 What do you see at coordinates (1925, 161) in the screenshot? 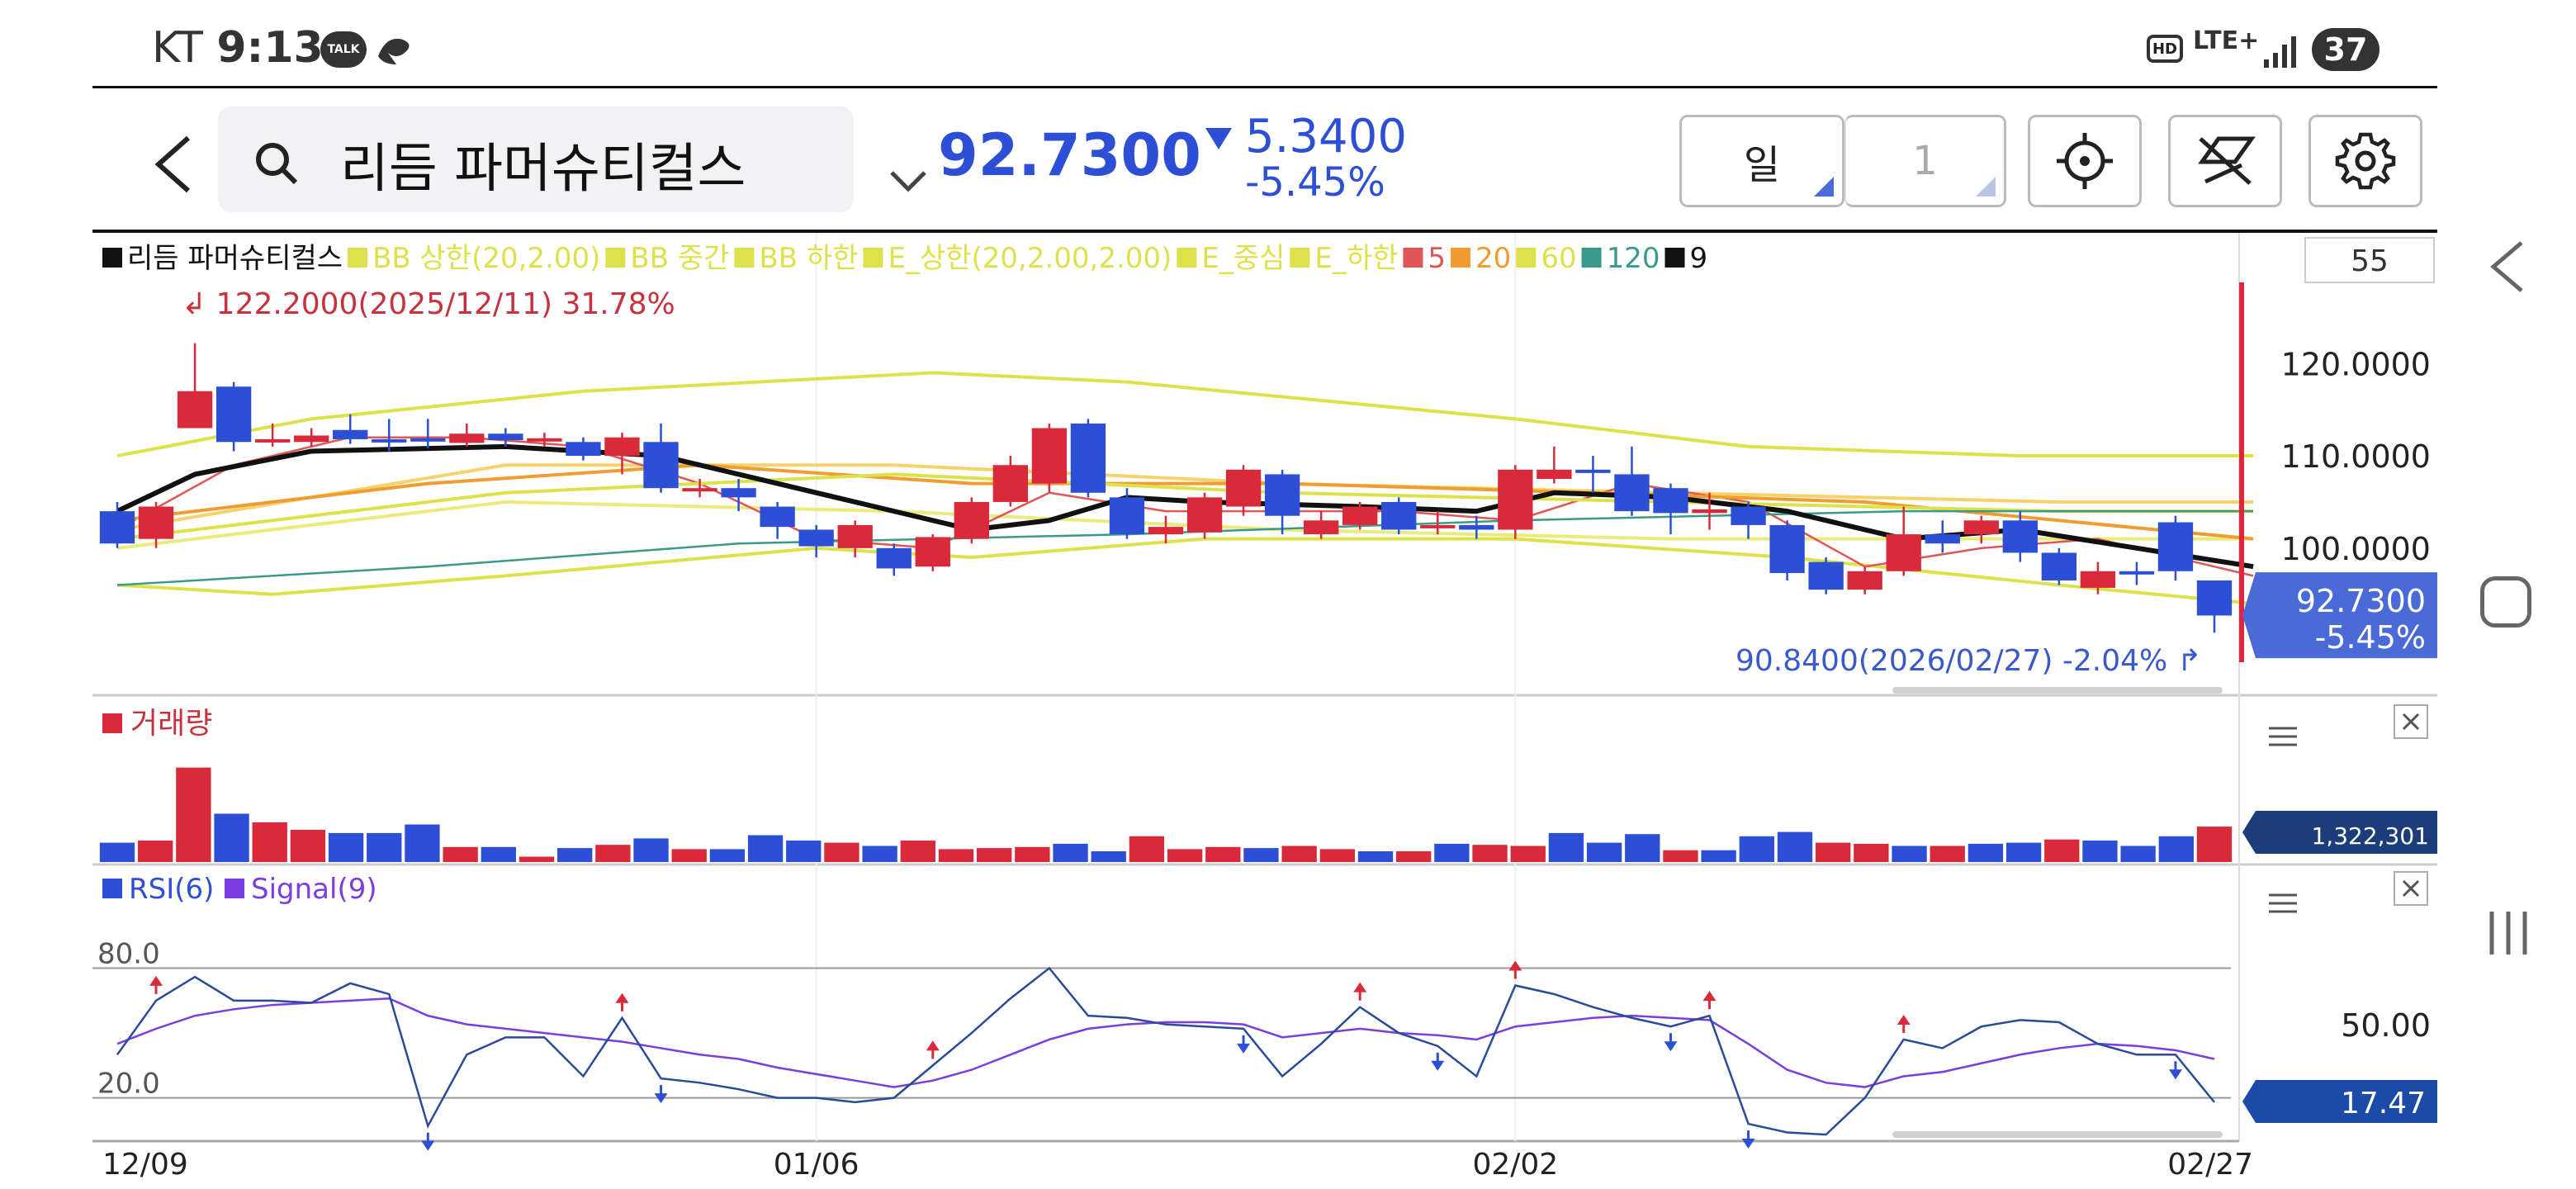
I see `period-count-button: 1` at bounding box center [1925, 161].